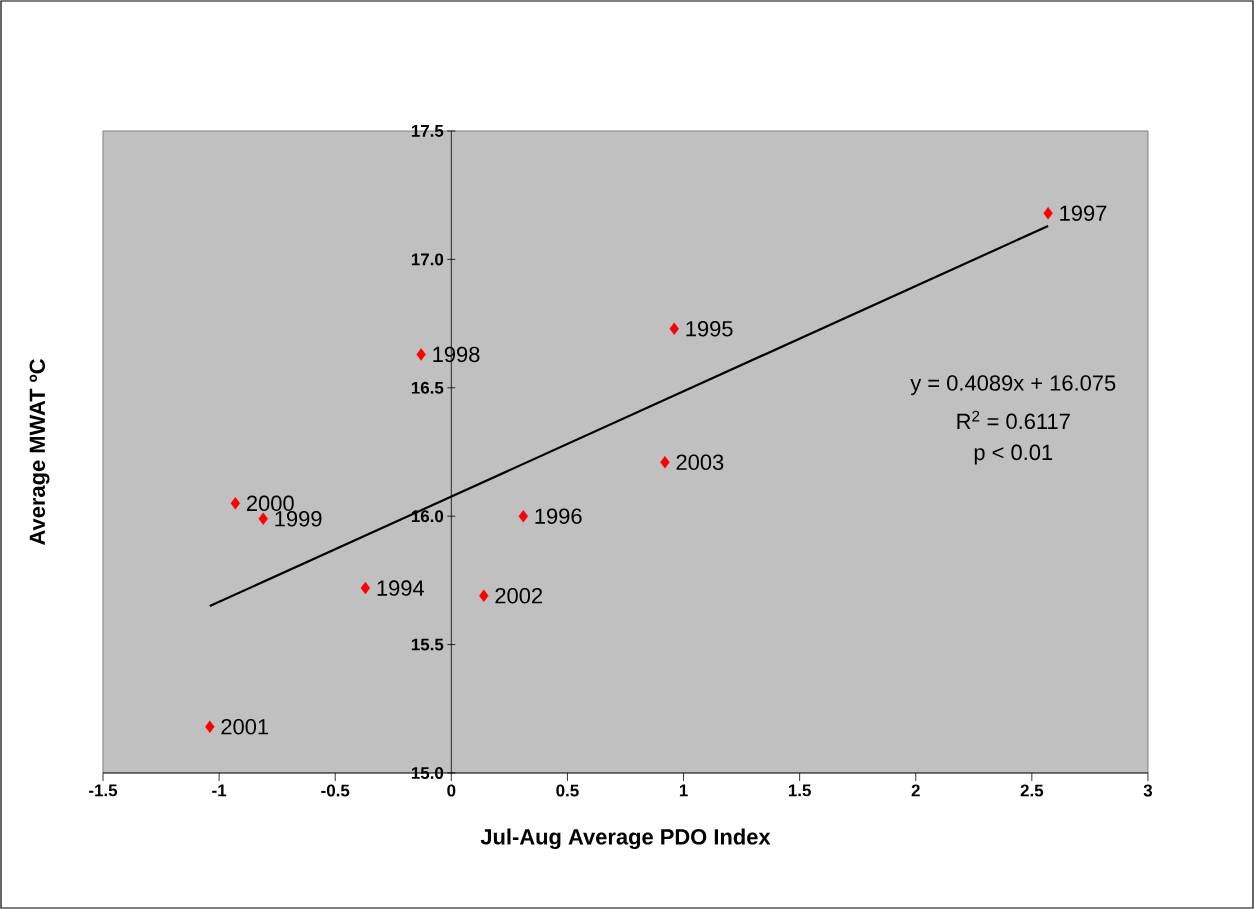  What do you see at coordinates (1148, 790) in the screenshot?
I see `x-tick-label: 3` at bounding box center [1148, 790].